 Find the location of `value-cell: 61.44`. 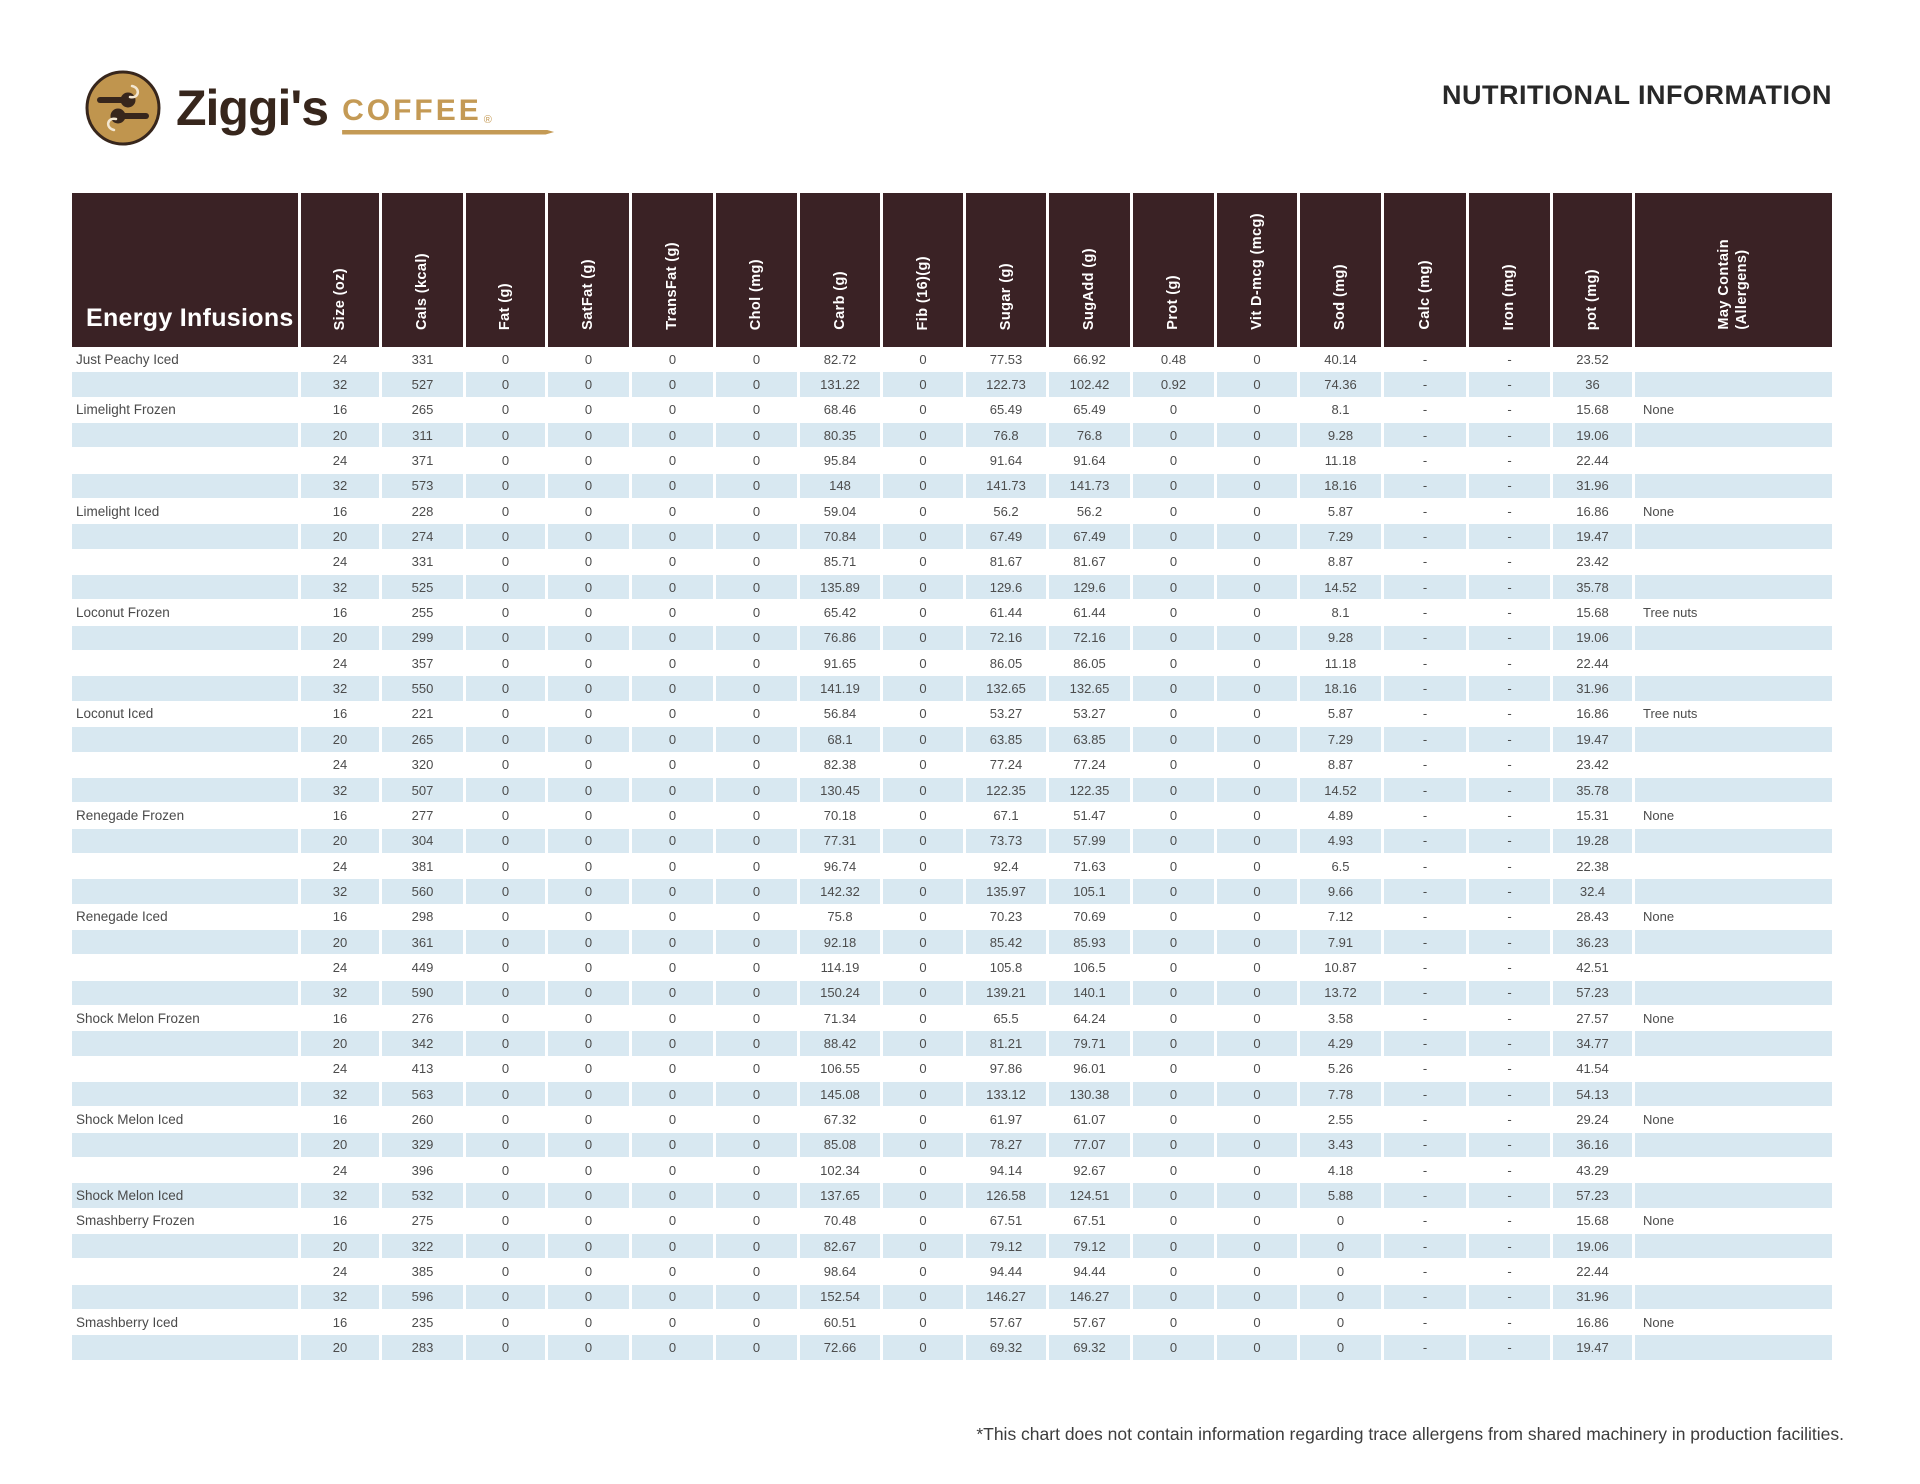

value-cell: 61.44 is located at coordinates (1091, 613).